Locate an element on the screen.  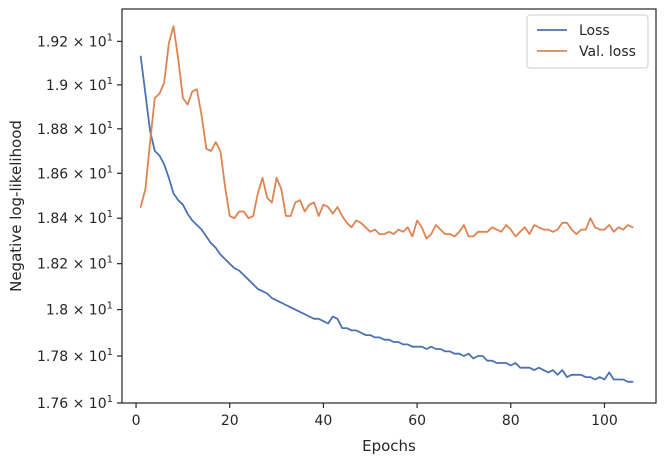
x-tick-label: 0 is located at coordinates (136, 421).